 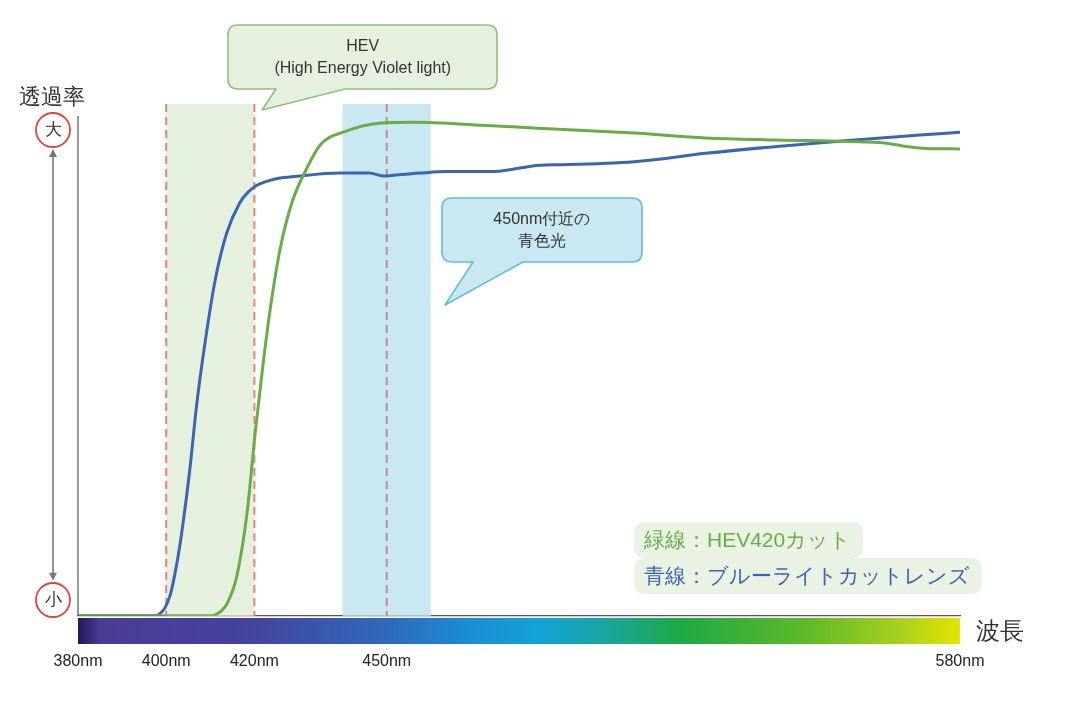 I want to click on text: 青線：ブルーライトカットレンズ, so click(x=807, y=575).